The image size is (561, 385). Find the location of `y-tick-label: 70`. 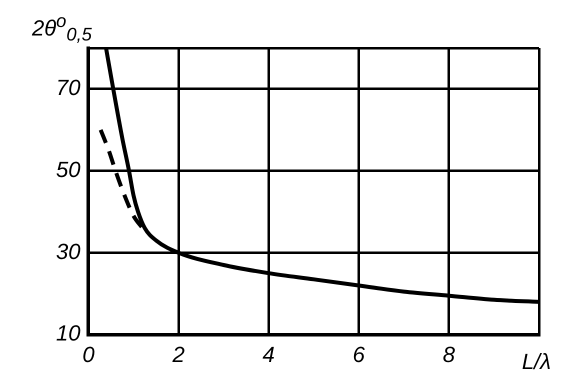

y-tick-label: 70 is located at coordinates (69, 87).